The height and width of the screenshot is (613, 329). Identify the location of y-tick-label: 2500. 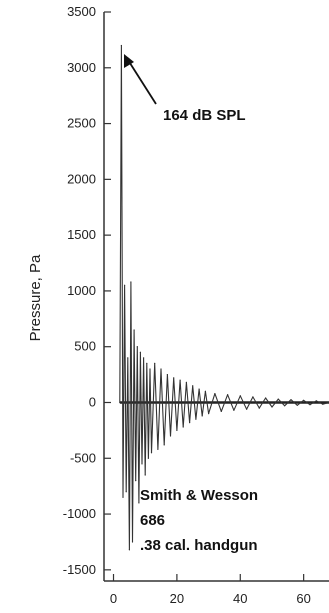
(81, 123).